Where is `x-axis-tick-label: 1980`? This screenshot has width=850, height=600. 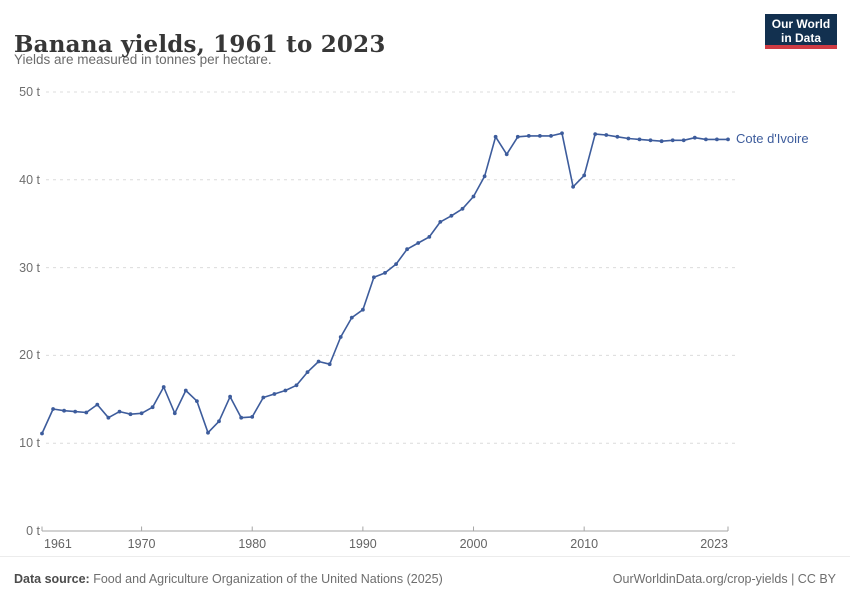 x-axis-tick-label: 1980 is located at coordinates (252, 544).